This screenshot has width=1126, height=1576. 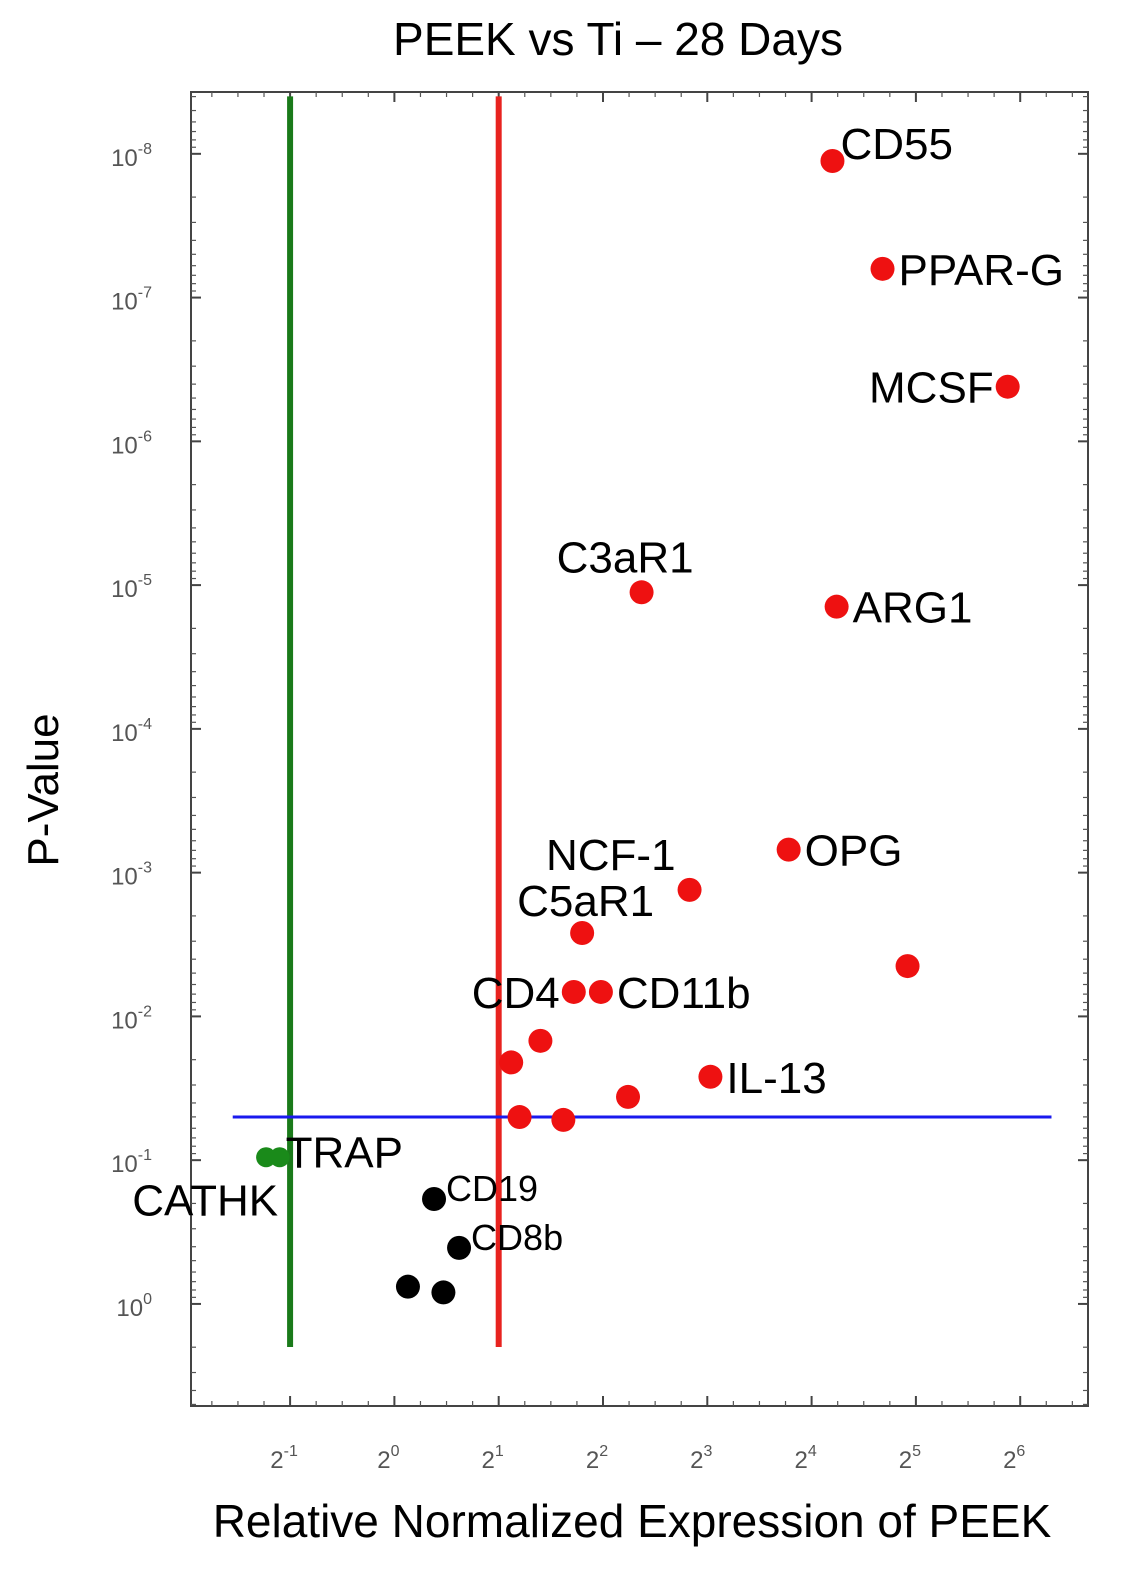 I want to click on y-tick-label: 10⁻⁵, so click(x=131, y=587).